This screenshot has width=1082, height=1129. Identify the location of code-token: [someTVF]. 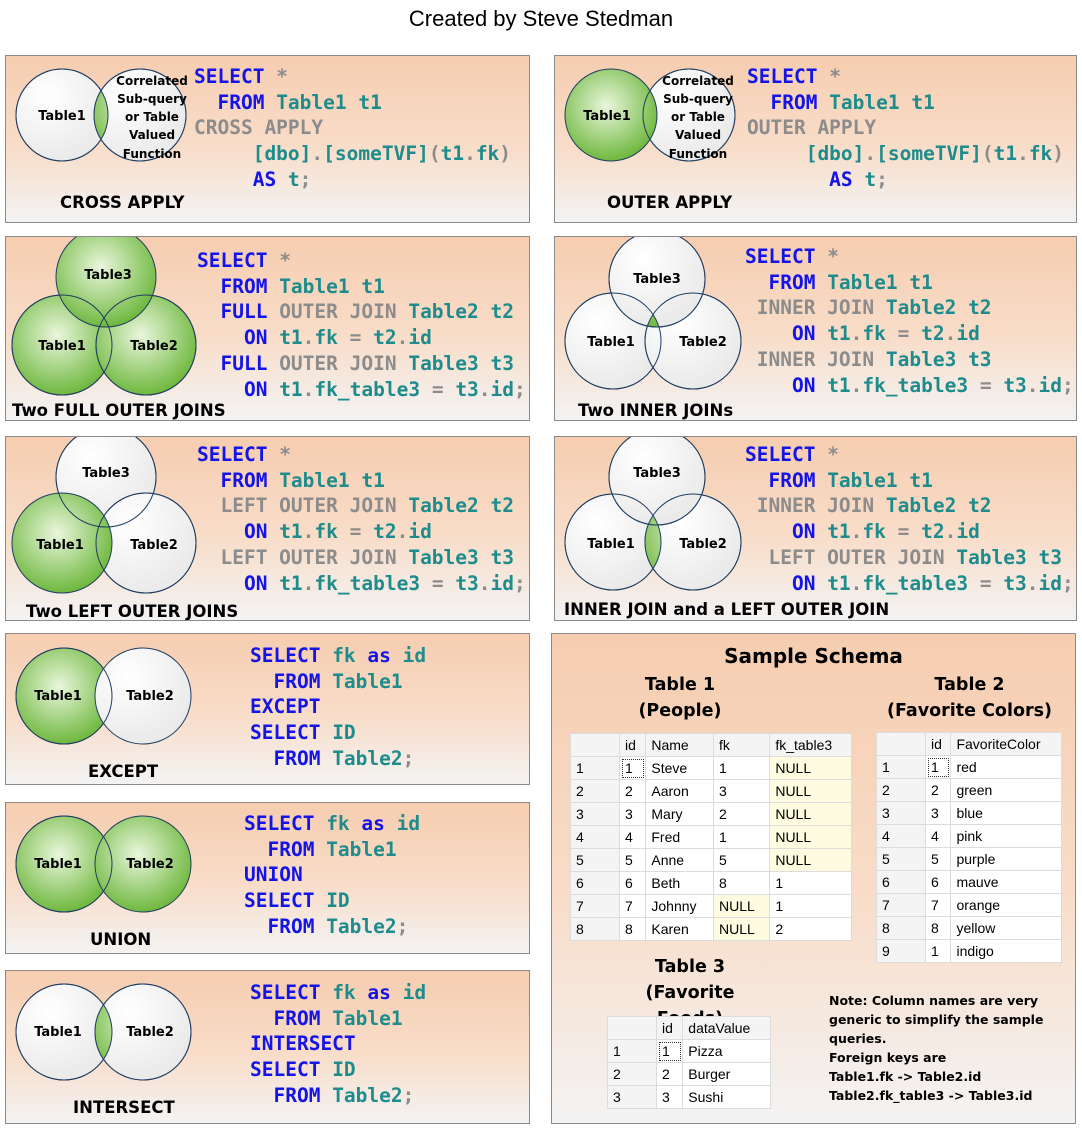
(929, 154).